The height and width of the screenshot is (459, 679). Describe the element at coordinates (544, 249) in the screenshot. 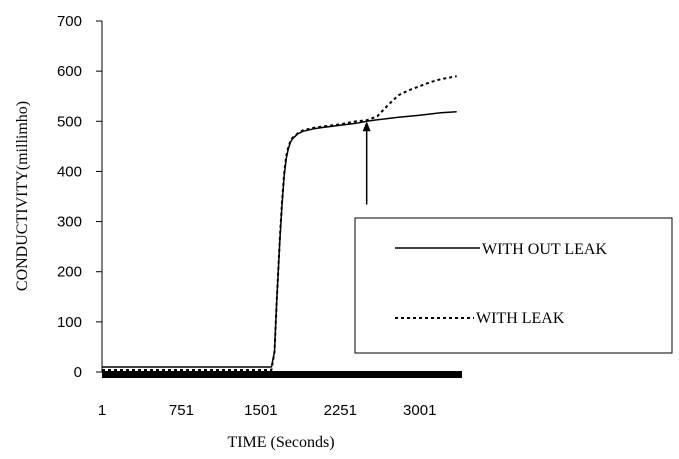

I see `legend-label-without-leak: WITH OUT LEAK` at that location.